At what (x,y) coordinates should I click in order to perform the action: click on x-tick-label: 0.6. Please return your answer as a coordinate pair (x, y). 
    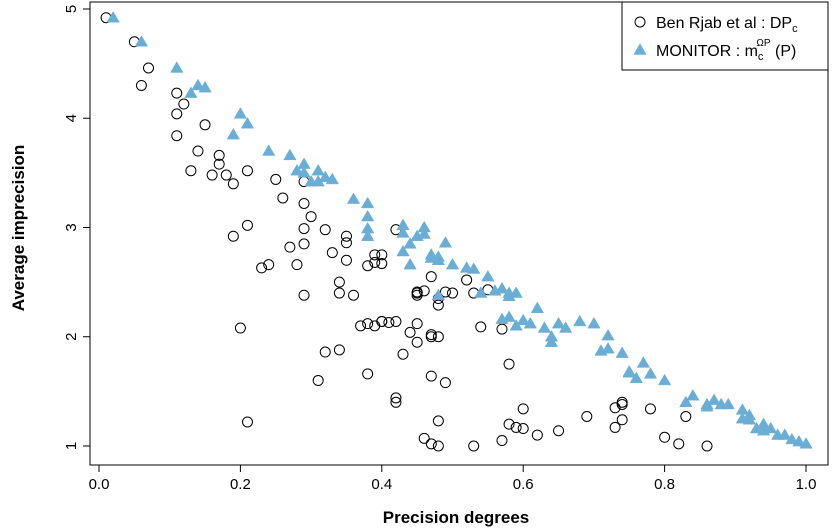
    Looking at the image, I should click on (523, 484).